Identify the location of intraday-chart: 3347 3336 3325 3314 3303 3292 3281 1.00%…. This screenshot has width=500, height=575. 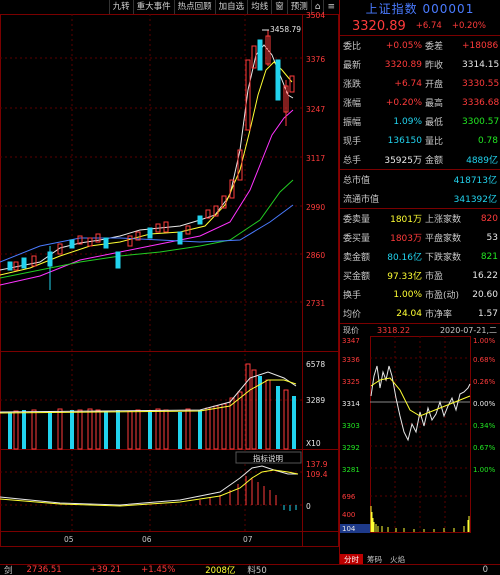
(420, 440).